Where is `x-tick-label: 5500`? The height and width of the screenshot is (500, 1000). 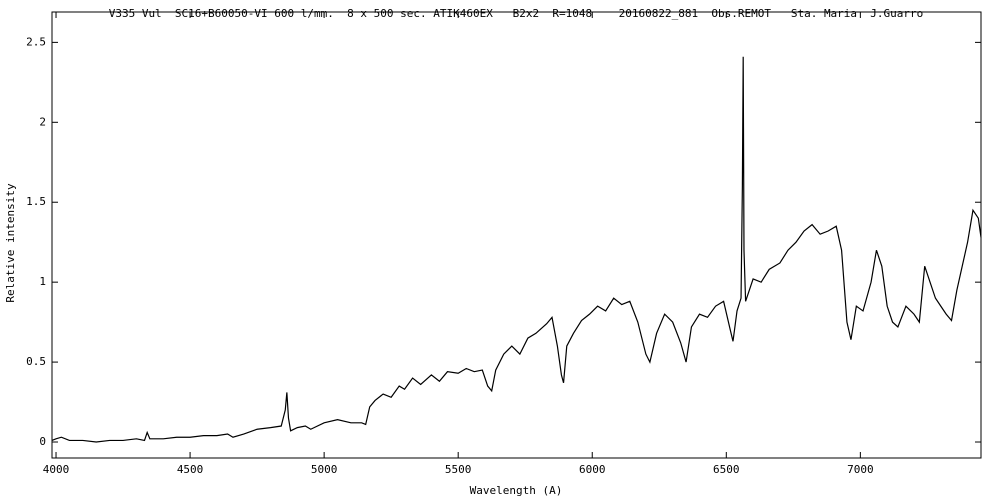 x-tick-label: 5500 is located at coordinates (458, 469).